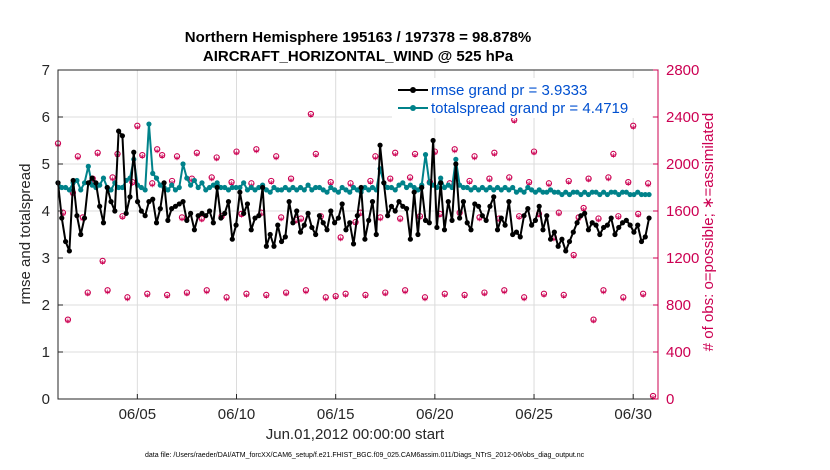 The image size is (830, 470). What do you see at coordinates (413, 90) in the screenshot?
I see `legend-marker-rmse` at bounding box center [413, 90].